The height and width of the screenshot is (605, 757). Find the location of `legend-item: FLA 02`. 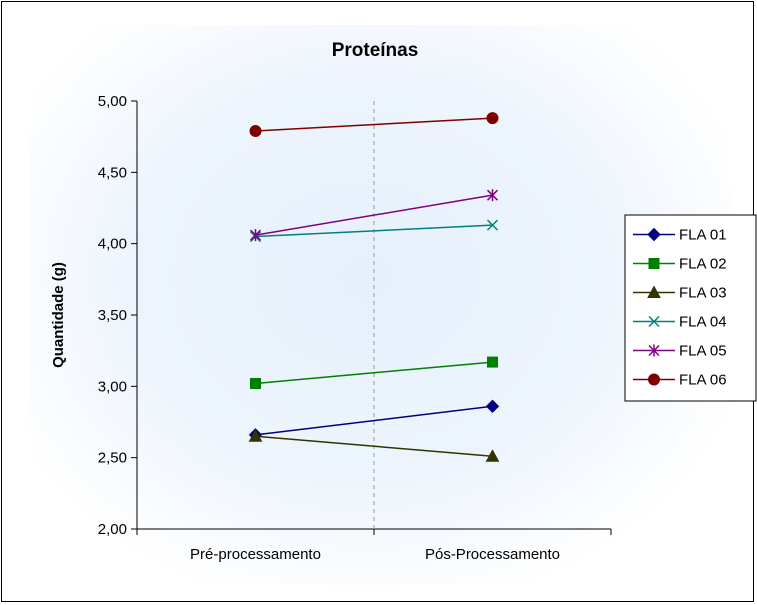

legend-item: FLA 02 is located at coordinates (680, 264).